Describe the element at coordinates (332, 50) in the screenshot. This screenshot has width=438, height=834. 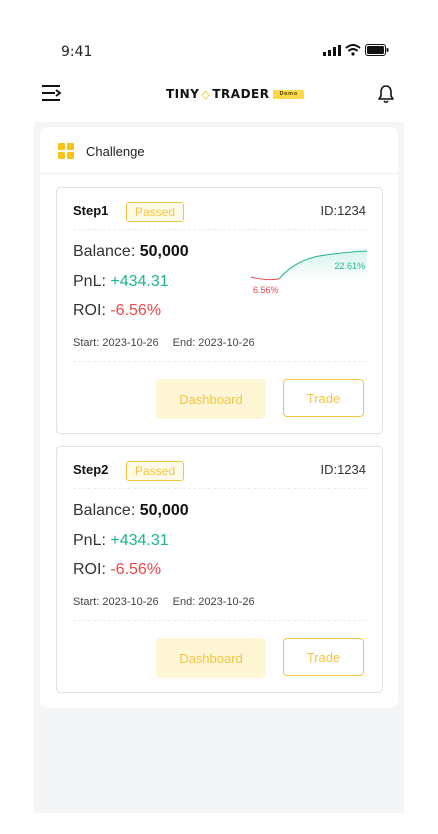
I see `signal-icon` at that location.